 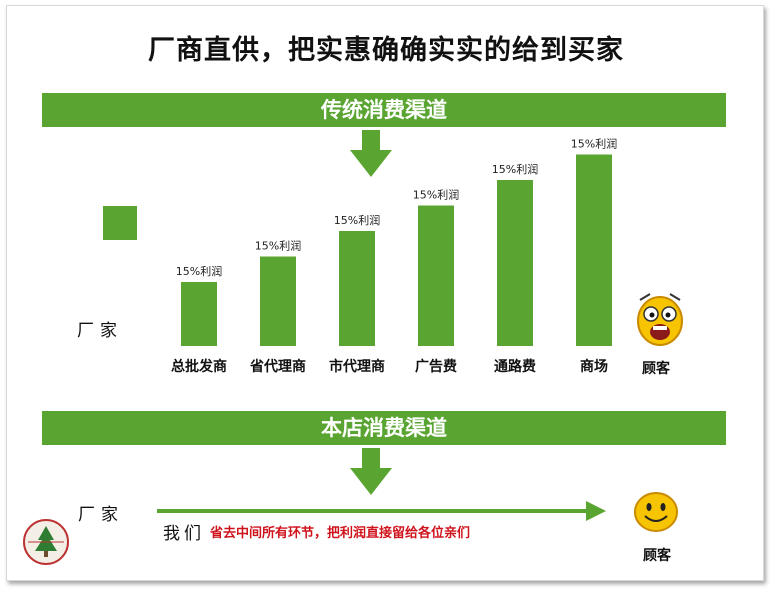 I want to click on page-title: 厂商直供，把实惠确确实实的给到买家, so click(x=386, y=50).